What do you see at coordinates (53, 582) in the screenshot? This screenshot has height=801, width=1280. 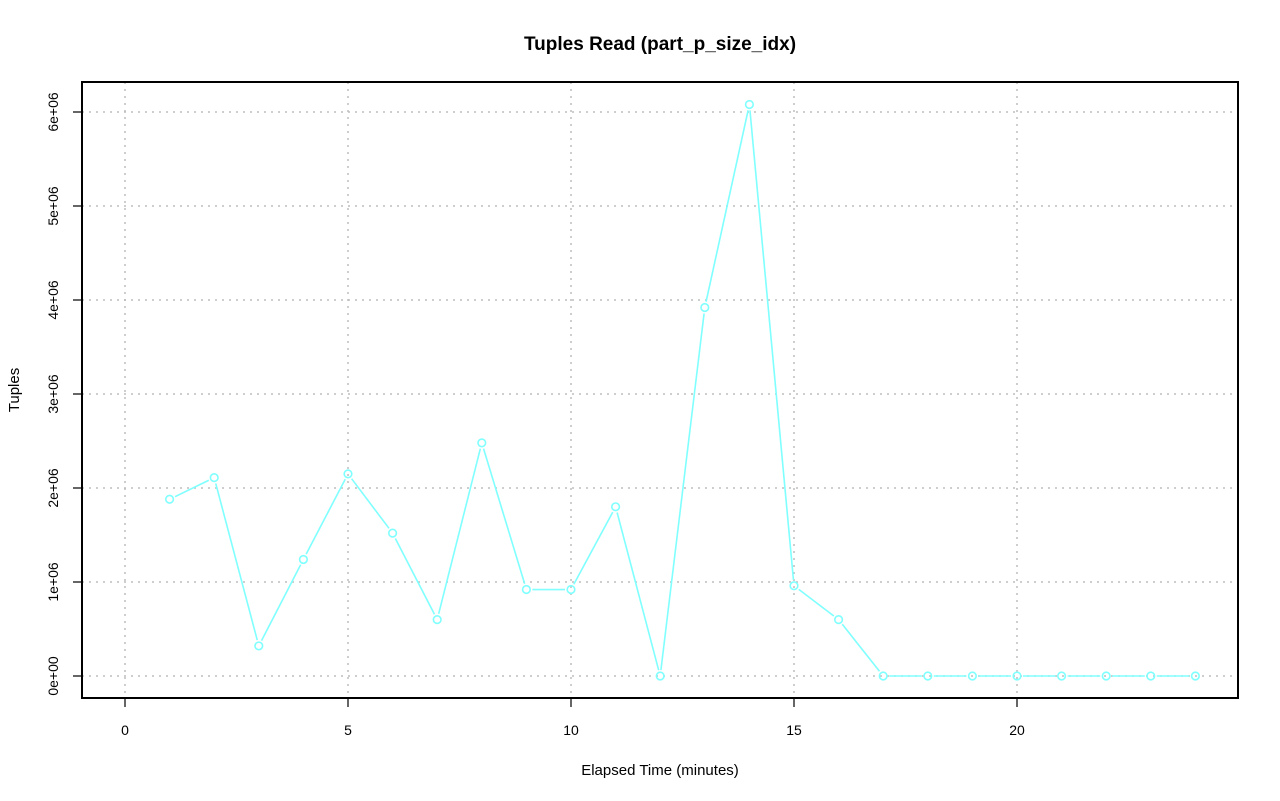 I see `y-tick-label: 1e+06` at bounding box center [53, 582].